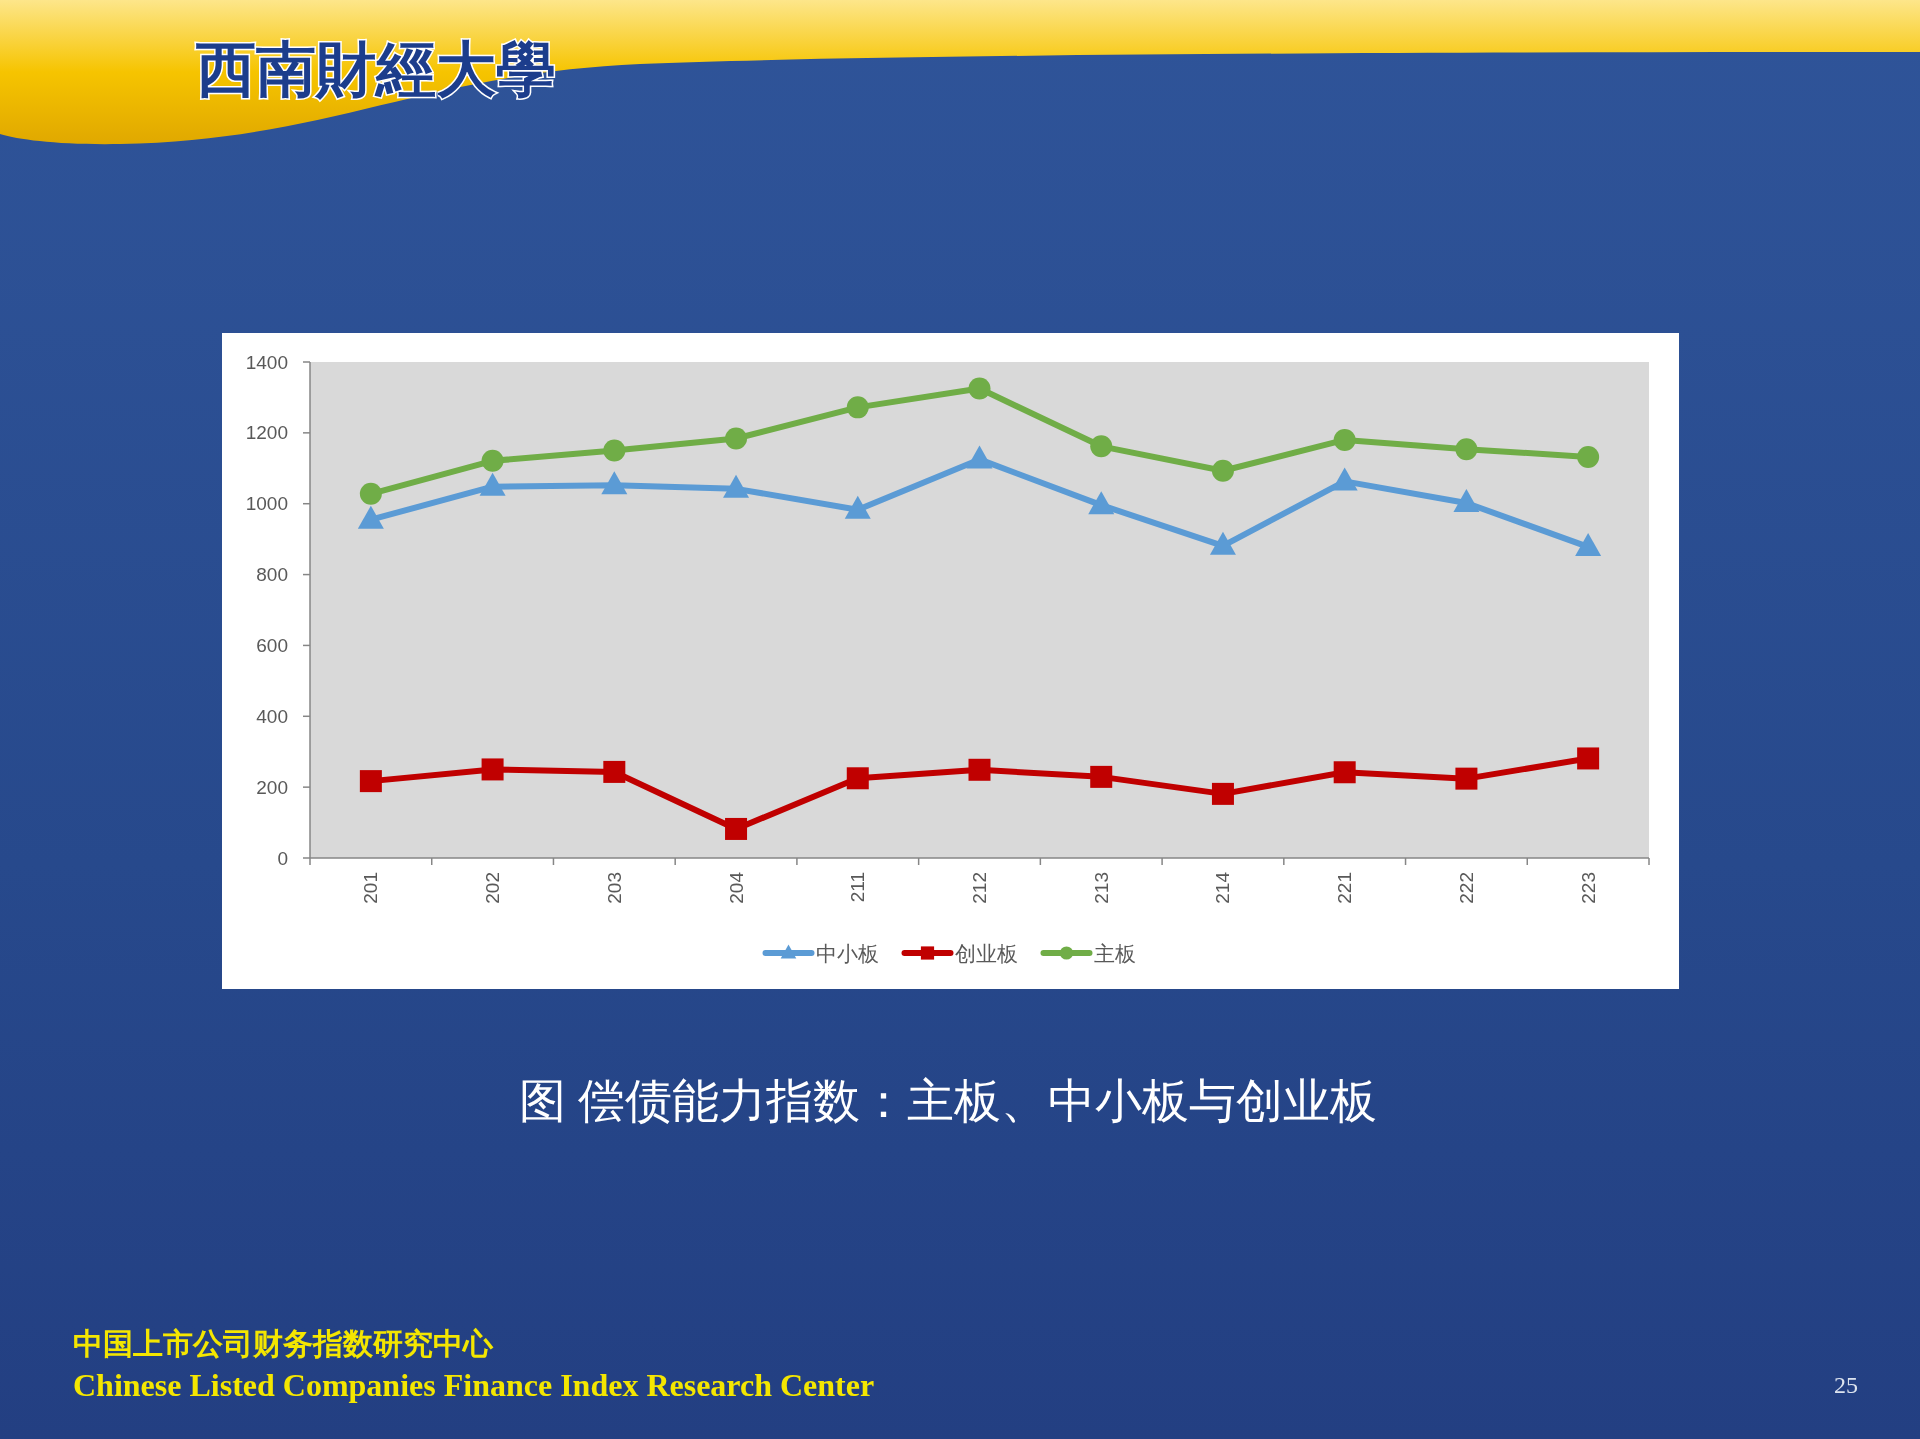  Describe the element at coordinates (948, 1101) in the screenshot. I see `title: 图 偿债能力指数：主板、中小板与创业板` at that location.